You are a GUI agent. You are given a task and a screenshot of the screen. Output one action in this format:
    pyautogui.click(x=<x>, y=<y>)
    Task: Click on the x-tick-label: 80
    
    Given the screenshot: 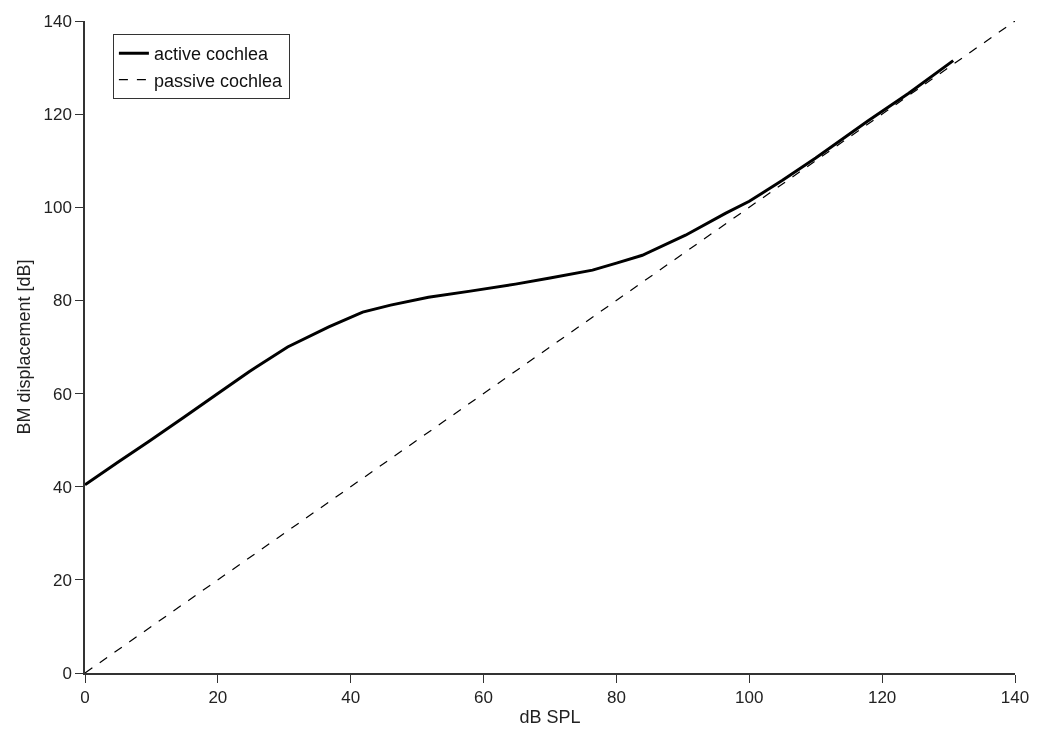 What is the action you would take?
    pyautogui.click(x=616, y=698)
    